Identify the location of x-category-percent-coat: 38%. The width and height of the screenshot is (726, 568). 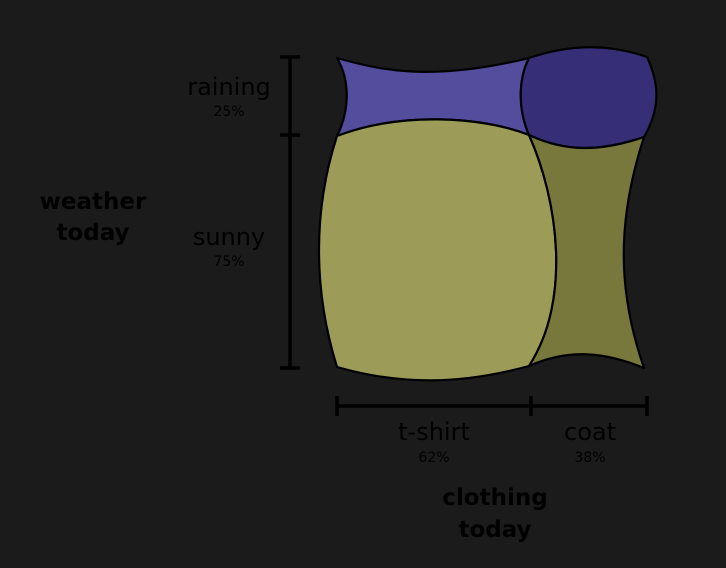
(589, 458).